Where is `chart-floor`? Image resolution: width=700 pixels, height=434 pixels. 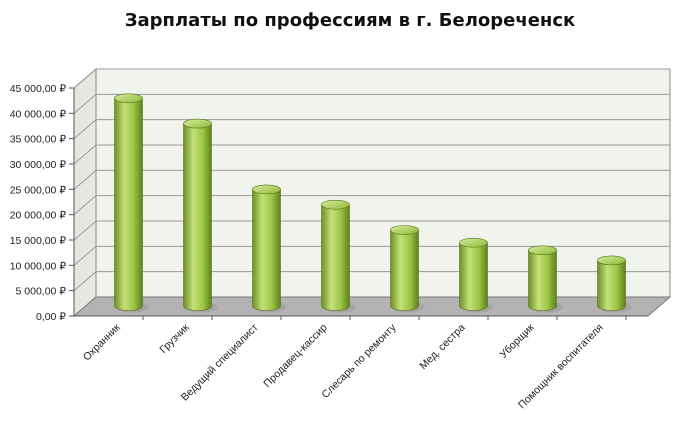
chart-floor is located at coordinates (372, 306).